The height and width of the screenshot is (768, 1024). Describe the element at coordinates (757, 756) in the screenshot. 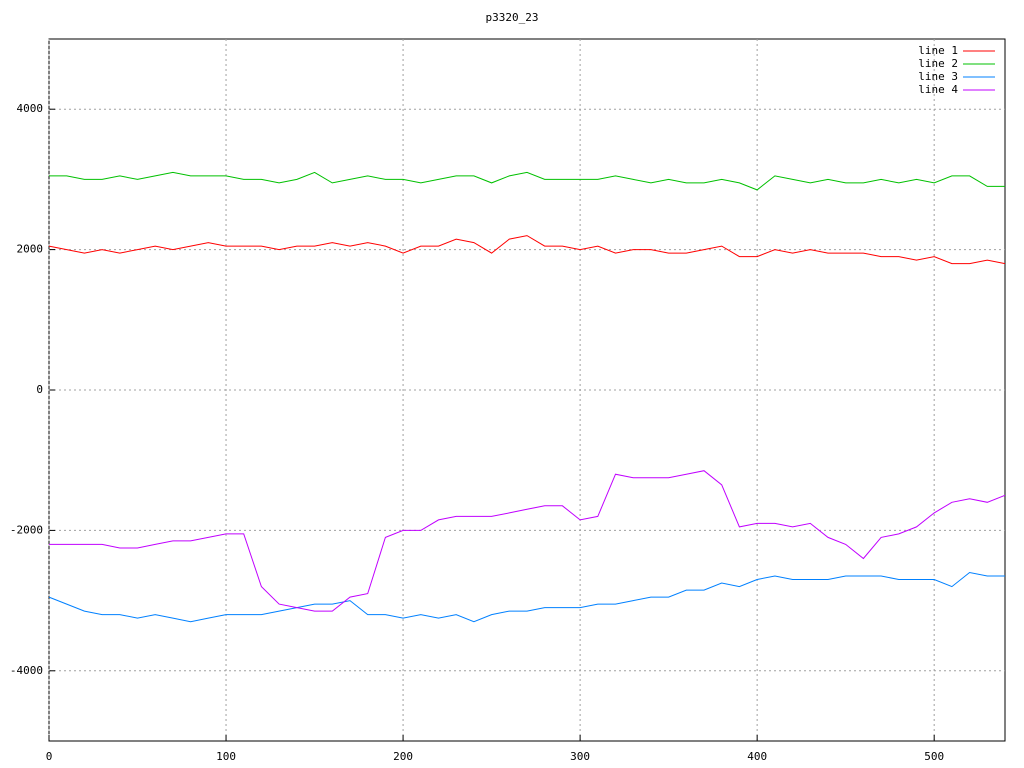

I see `x-tick-label: 400` at that location.